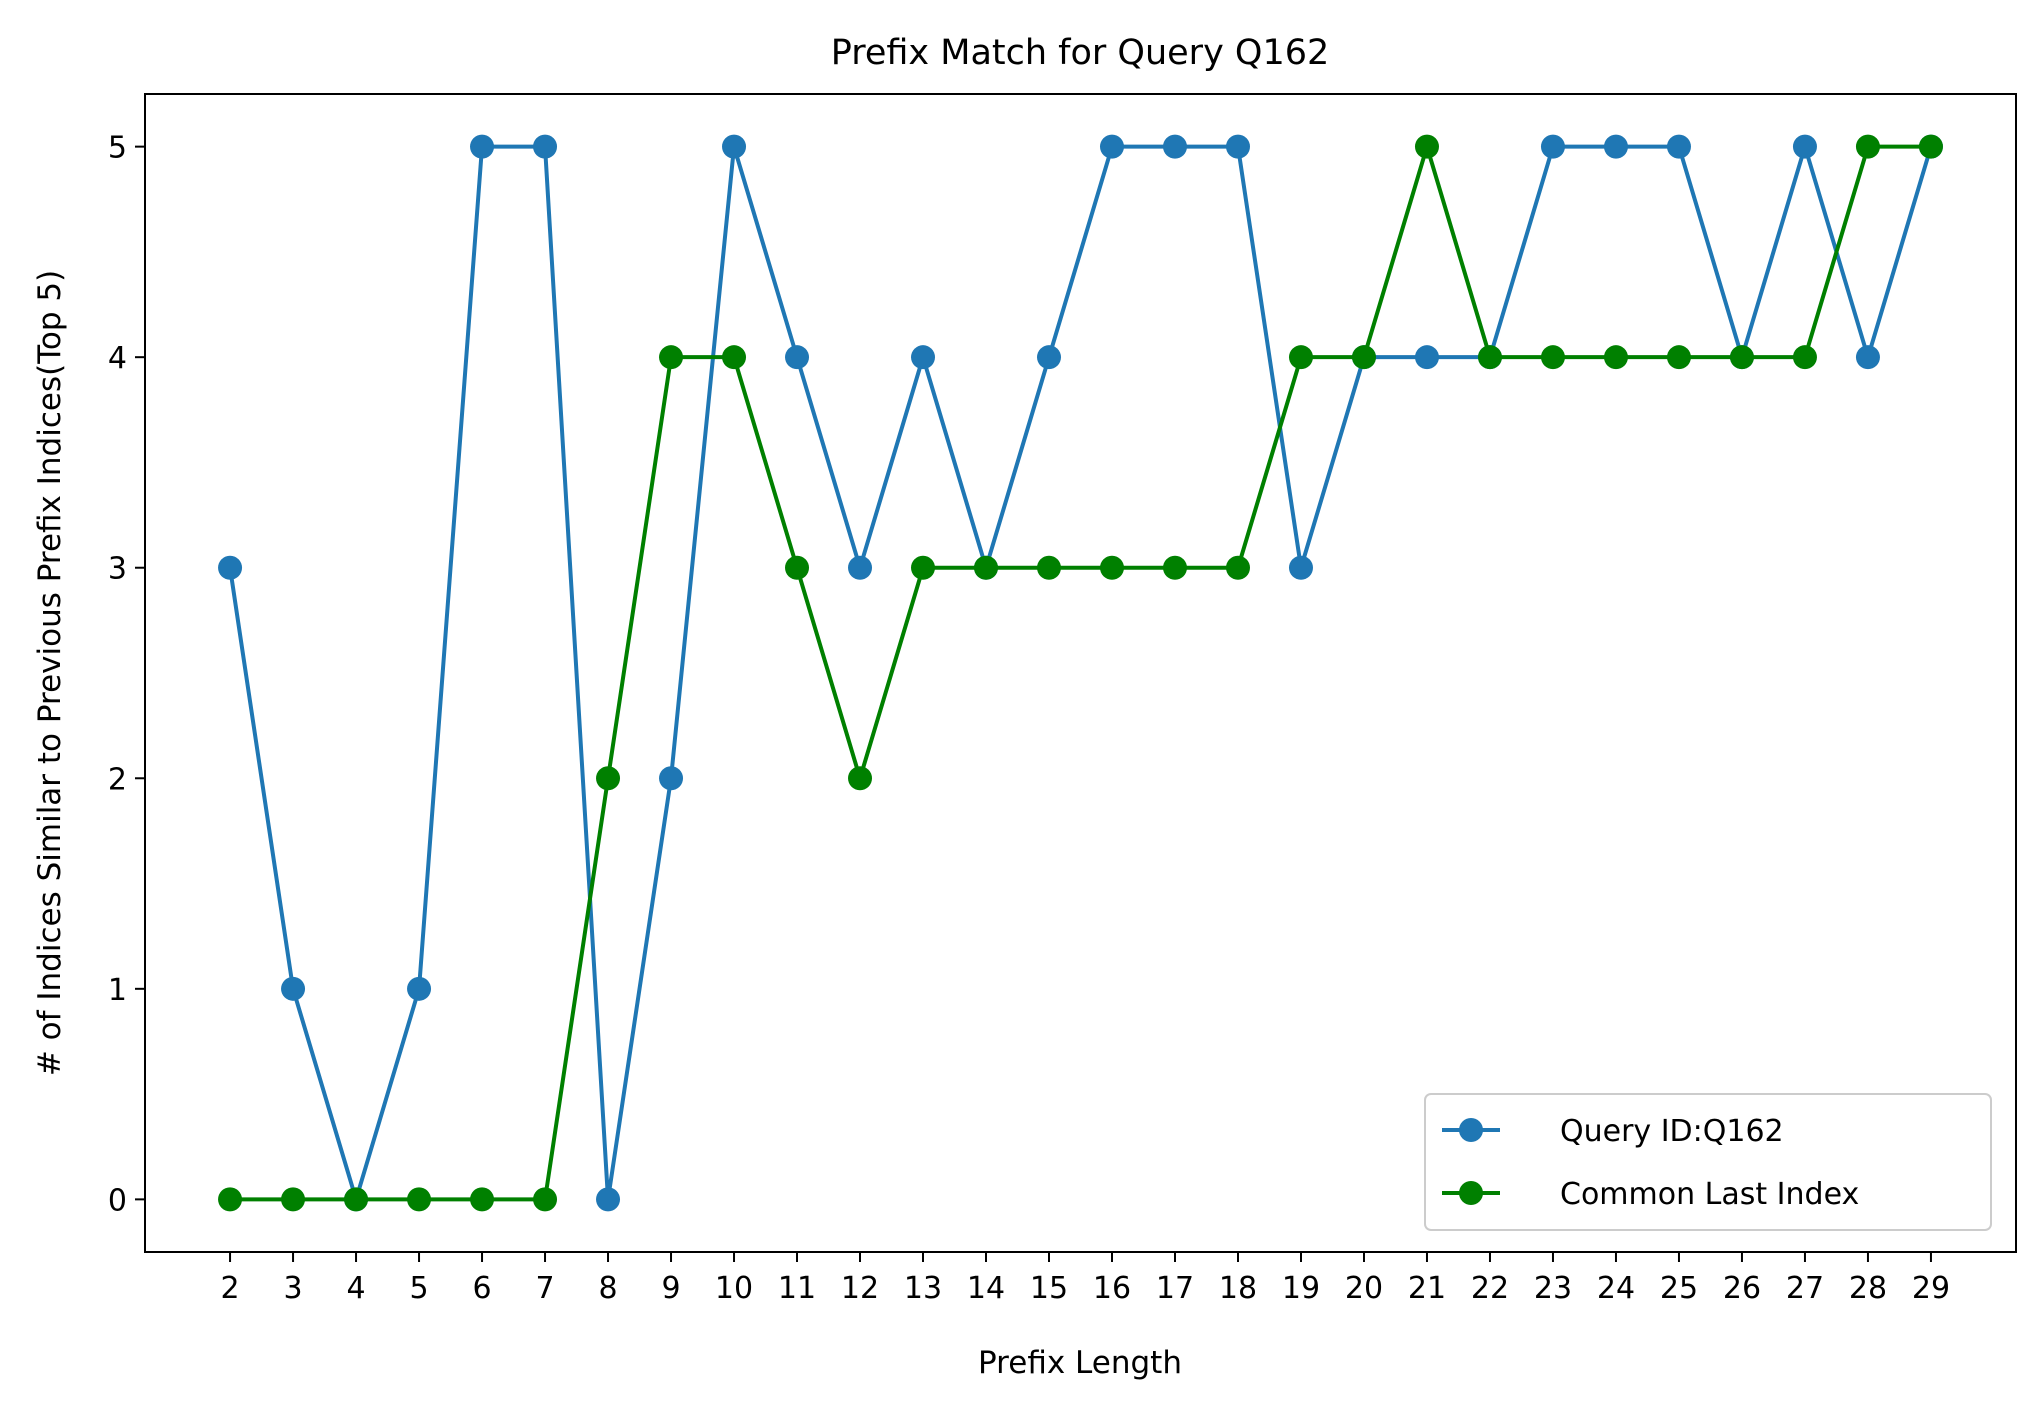 The height and width of the screenshot is (1407, 2034). Describe the element at coordinates (1238, 1288) in the screenshot. I see `x-tick-label: 18` at that location.